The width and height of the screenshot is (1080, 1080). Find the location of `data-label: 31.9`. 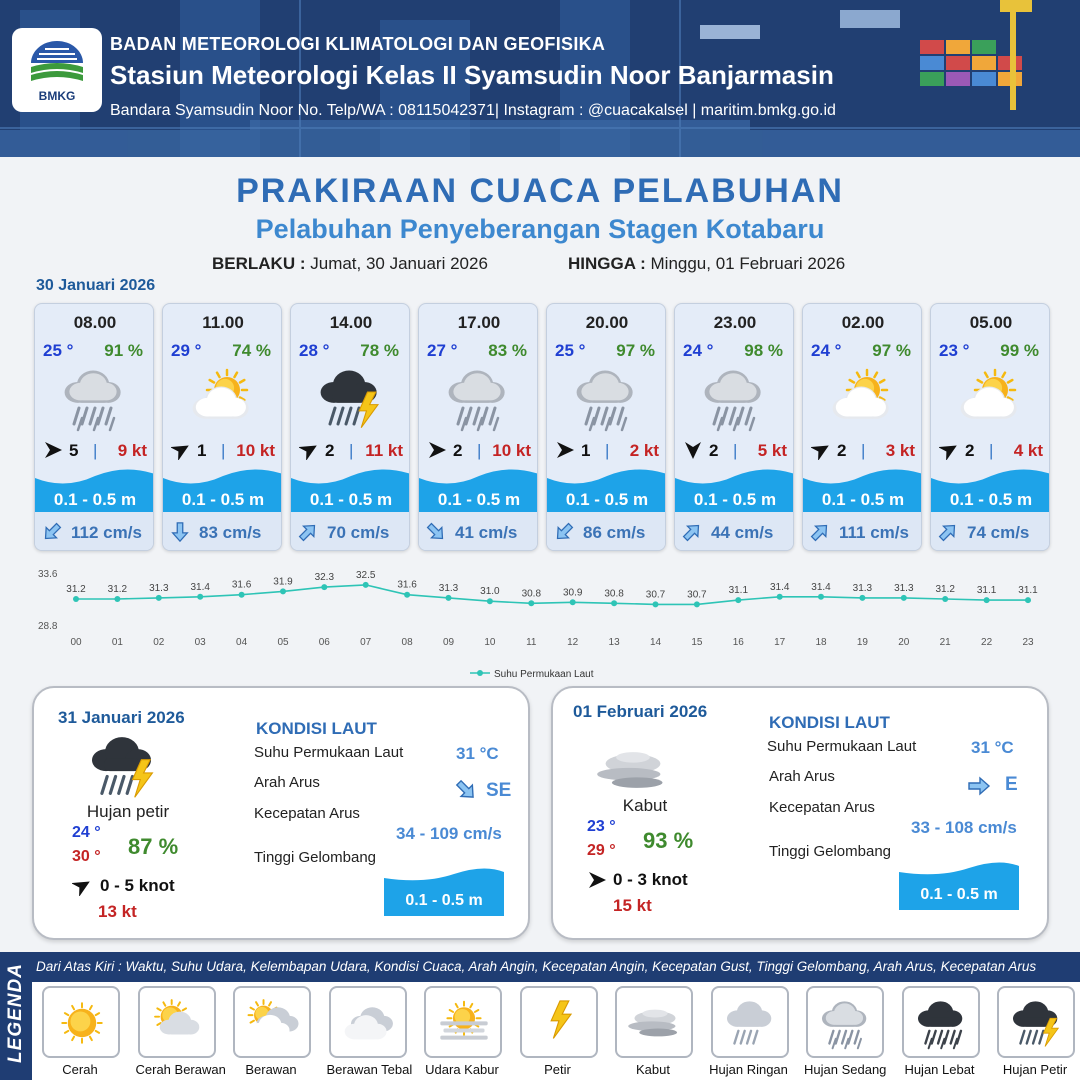

data-label: 31.9 is located at coordinates (283, 581).